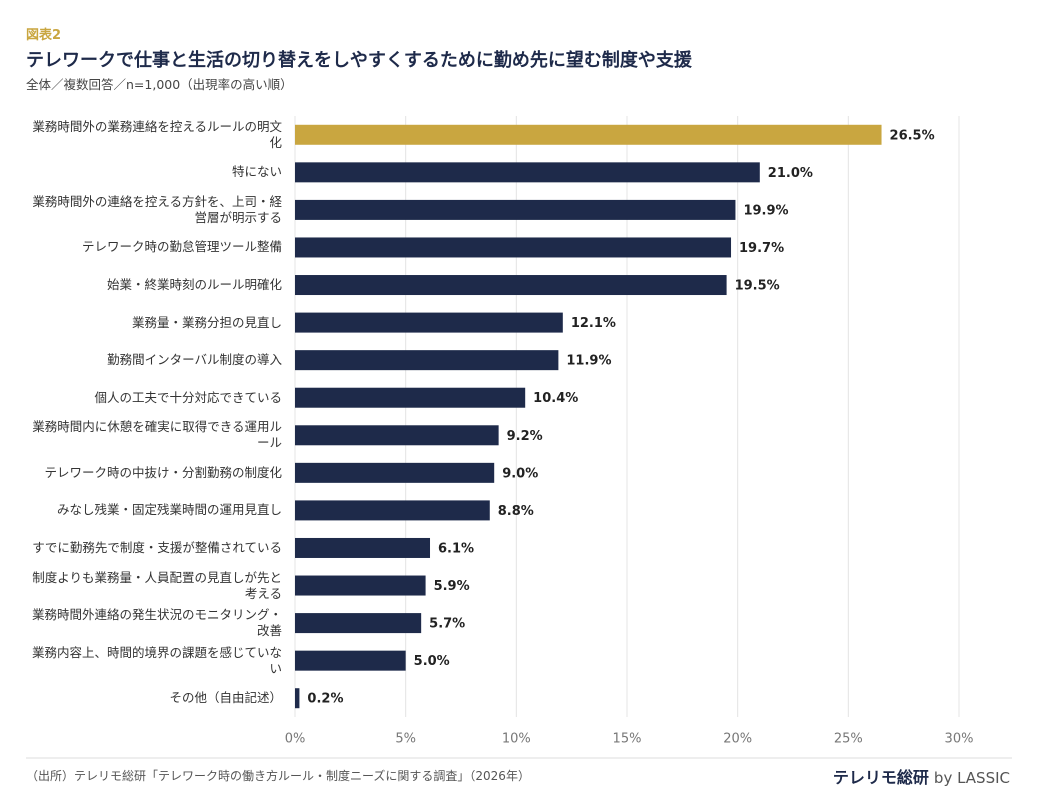  Describe the element at coordinates (188, 397) in the screenshot. I see `category-label: 個人の工夫で十分対応できている` at that location.